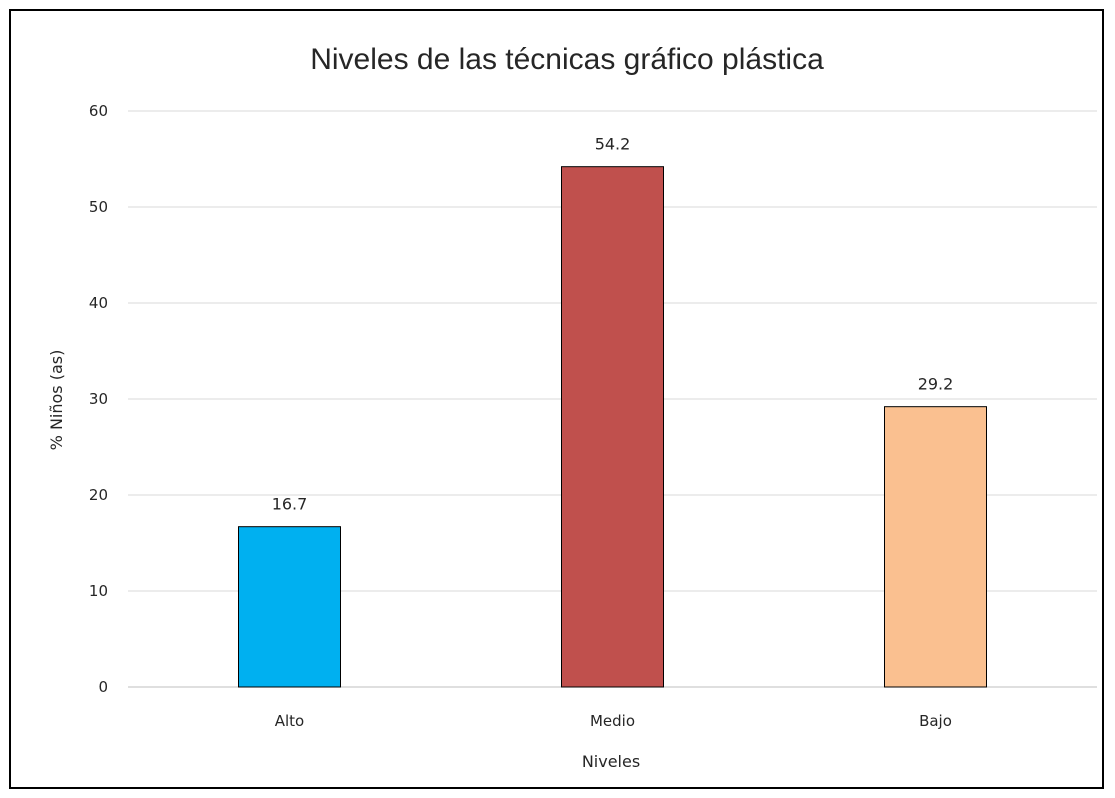  I want to click on y-tick-label: 40, so click(98, 303).